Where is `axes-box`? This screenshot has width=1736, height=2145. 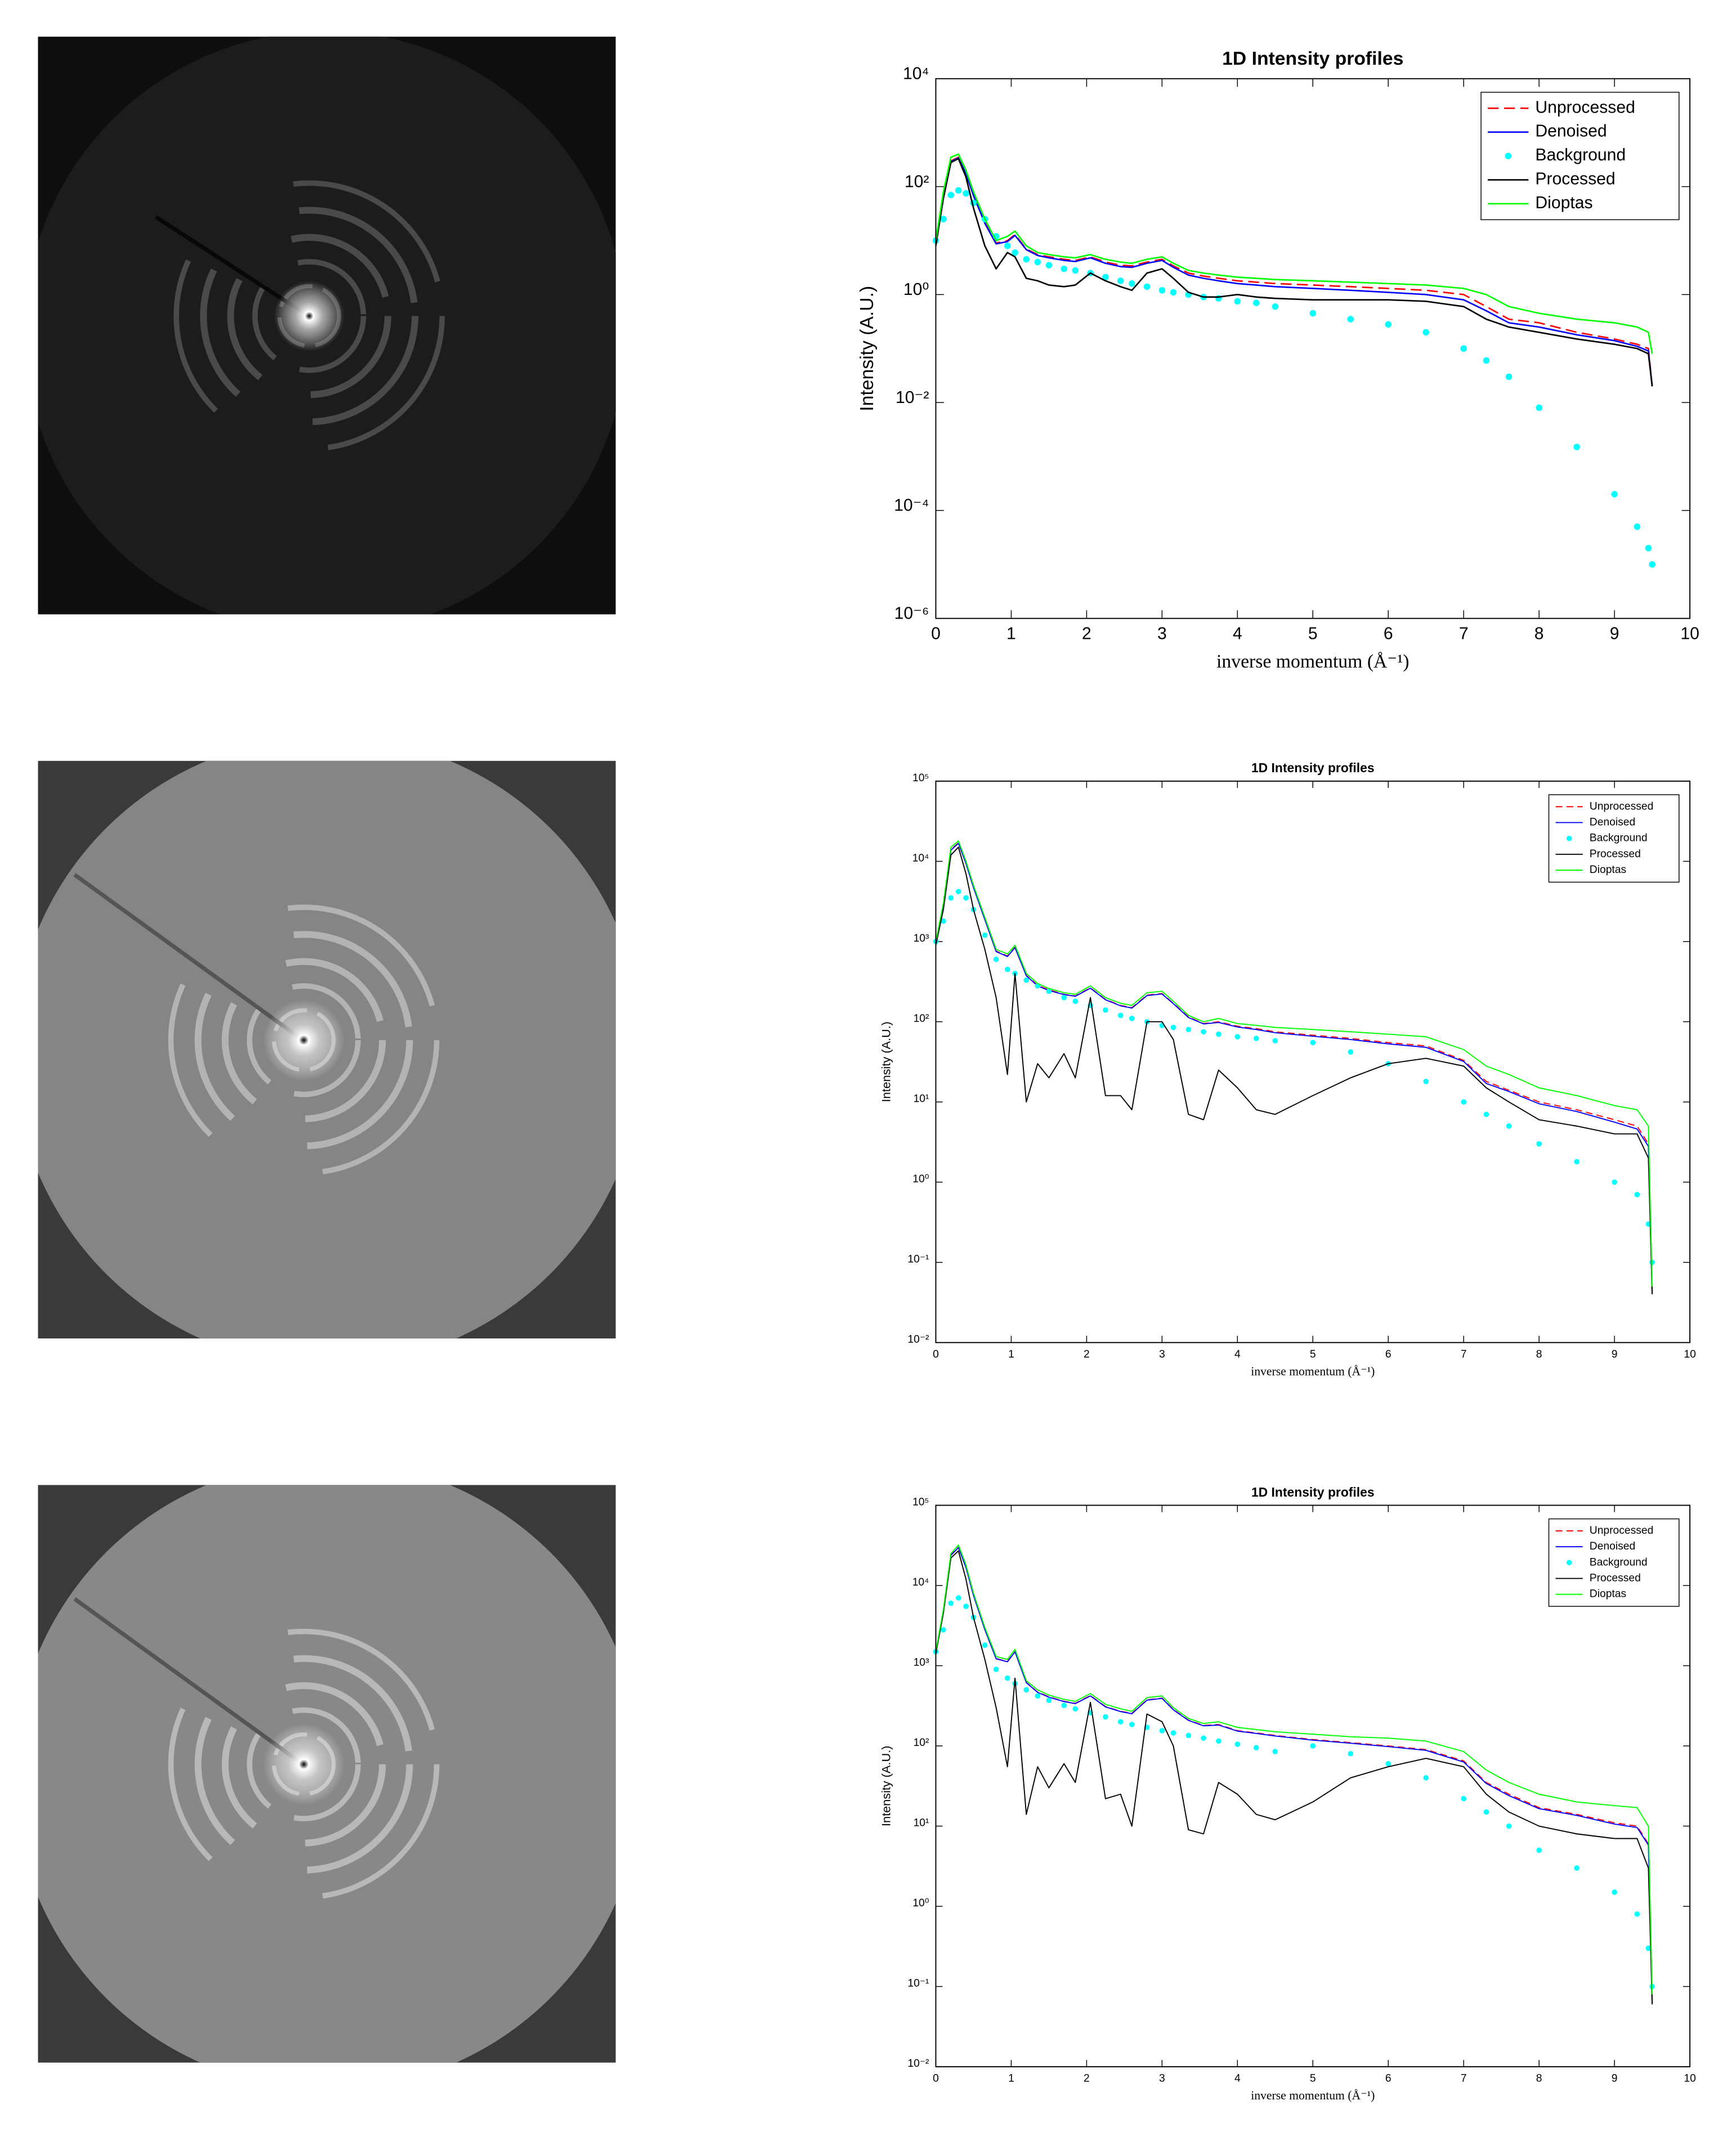 axes-box is located at coordinates (1313, 349).